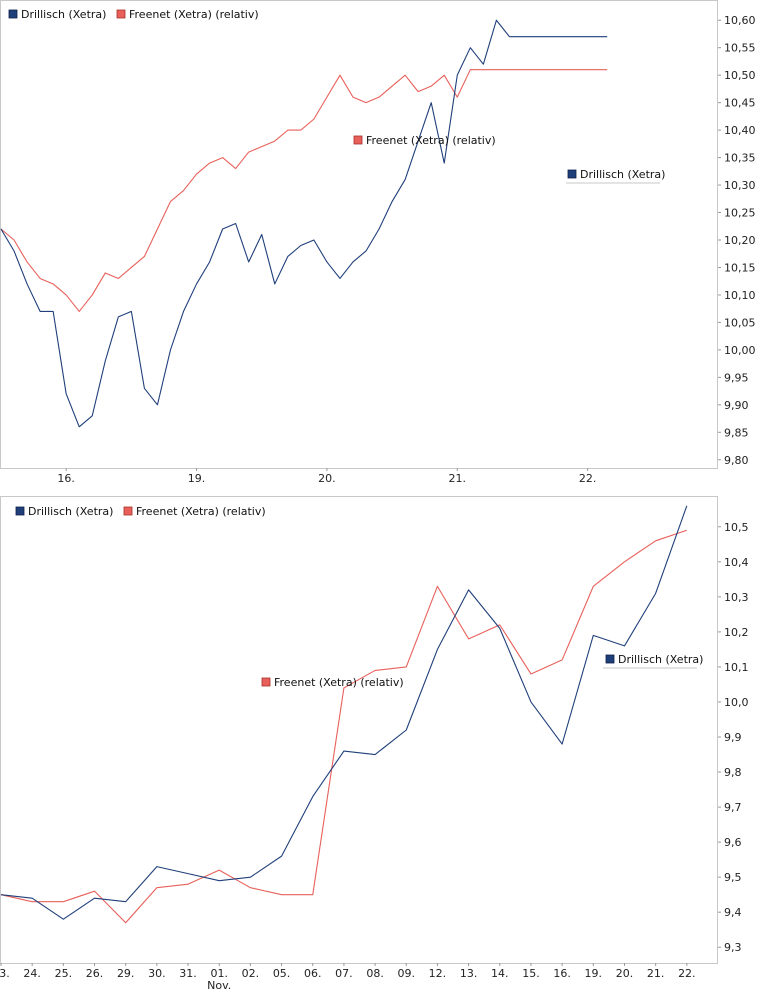 Image resolution: width=773 pixels, height=1001 pixels. I want to click on x-tick-label: 01., so click(219, 973).